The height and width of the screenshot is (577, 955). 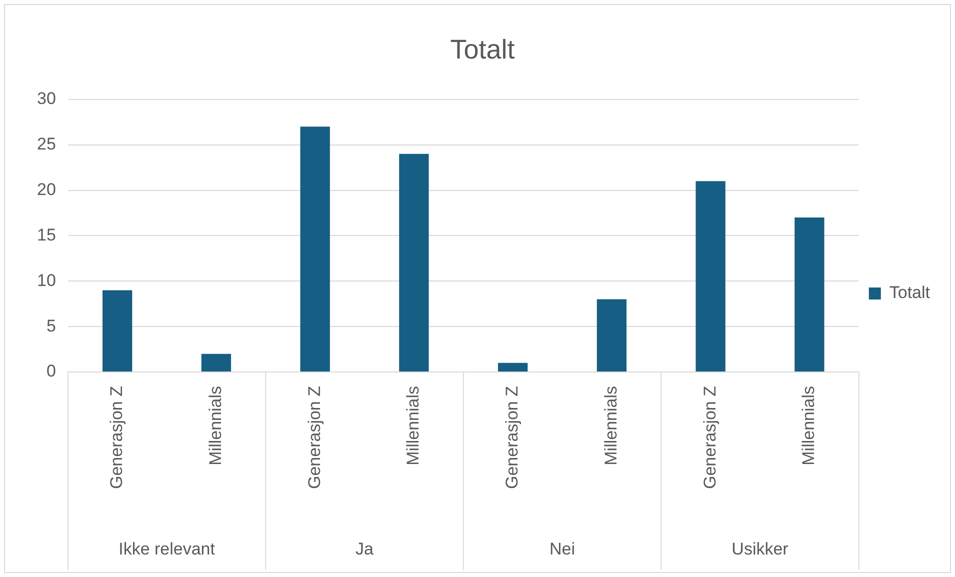 What do you see at coordinates (51, 371) in the screenshot?
I see `y-tick-label: 0` at bounding box center [51, 371].